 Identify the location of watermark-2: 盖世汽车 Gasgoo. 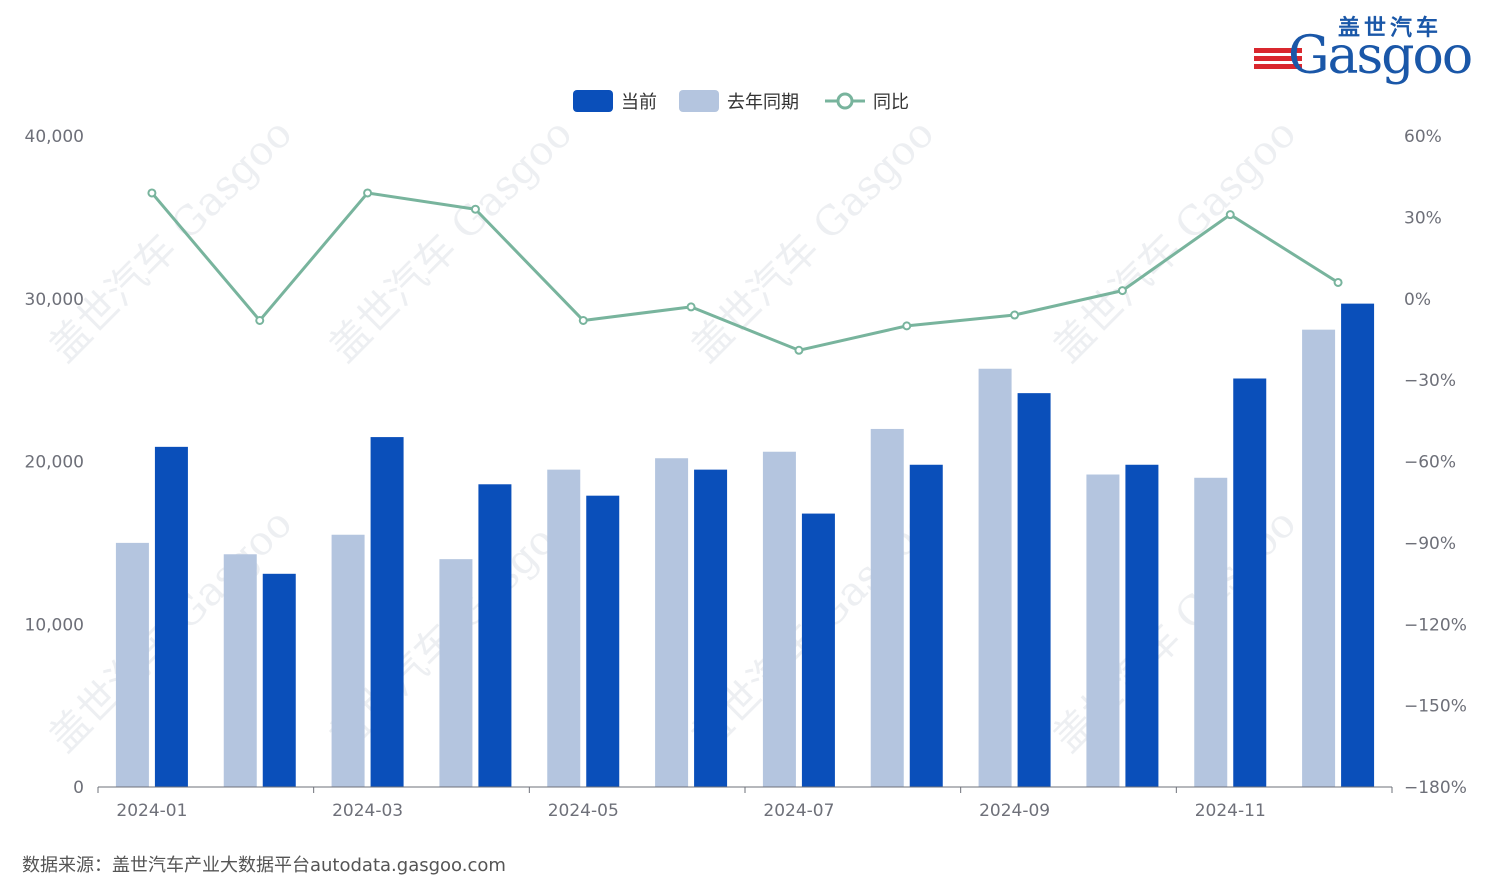
(450, 240).